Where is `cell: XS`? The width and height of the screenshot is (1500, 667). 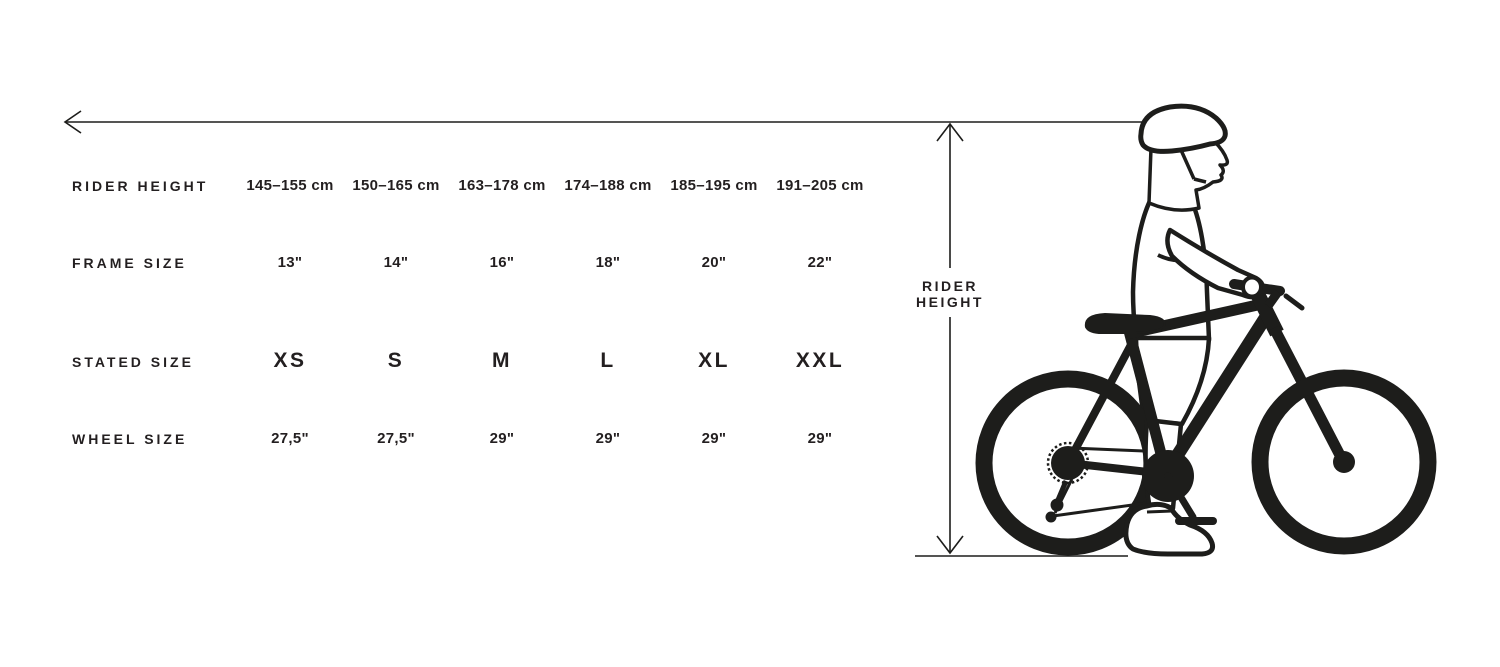
cell: XS is located at coordinates (290, 360).